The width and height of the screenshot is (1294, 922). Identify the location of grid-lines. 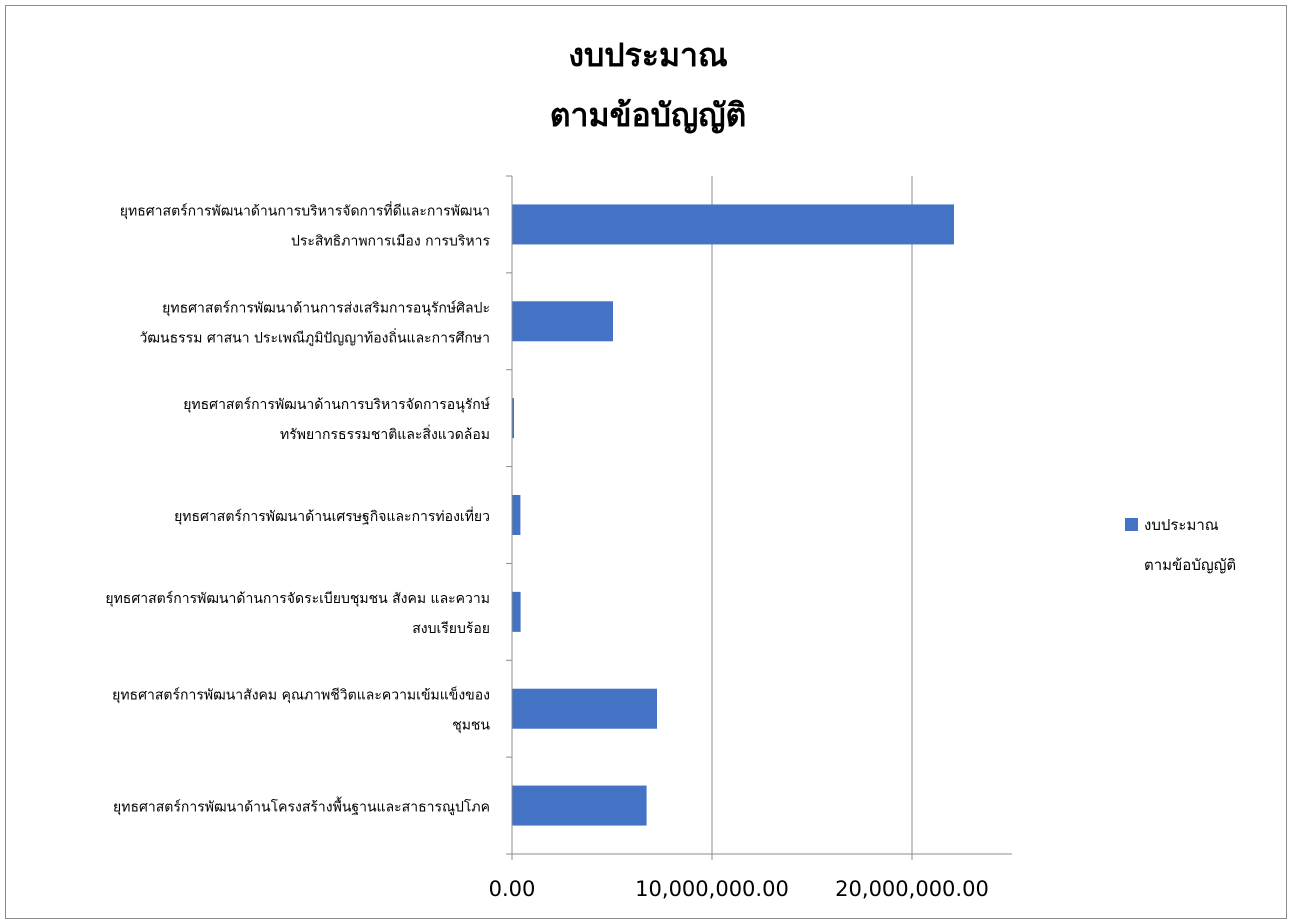
(812, 515).